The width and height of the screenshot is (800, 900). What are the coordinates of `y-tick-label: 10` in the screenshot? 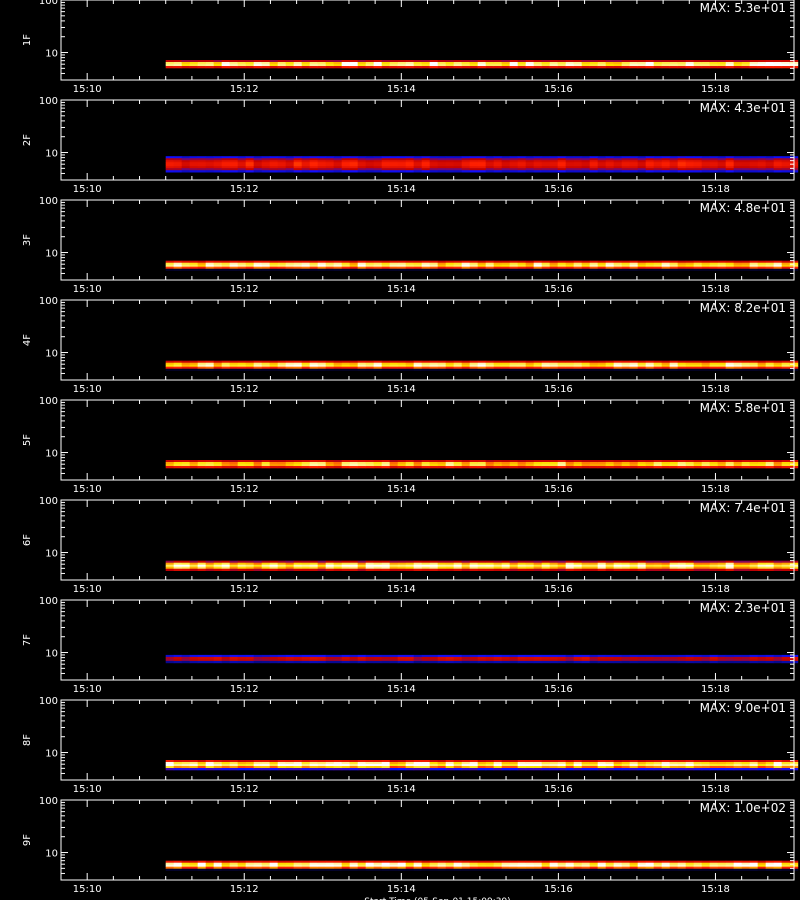 It's located at (51, 754).